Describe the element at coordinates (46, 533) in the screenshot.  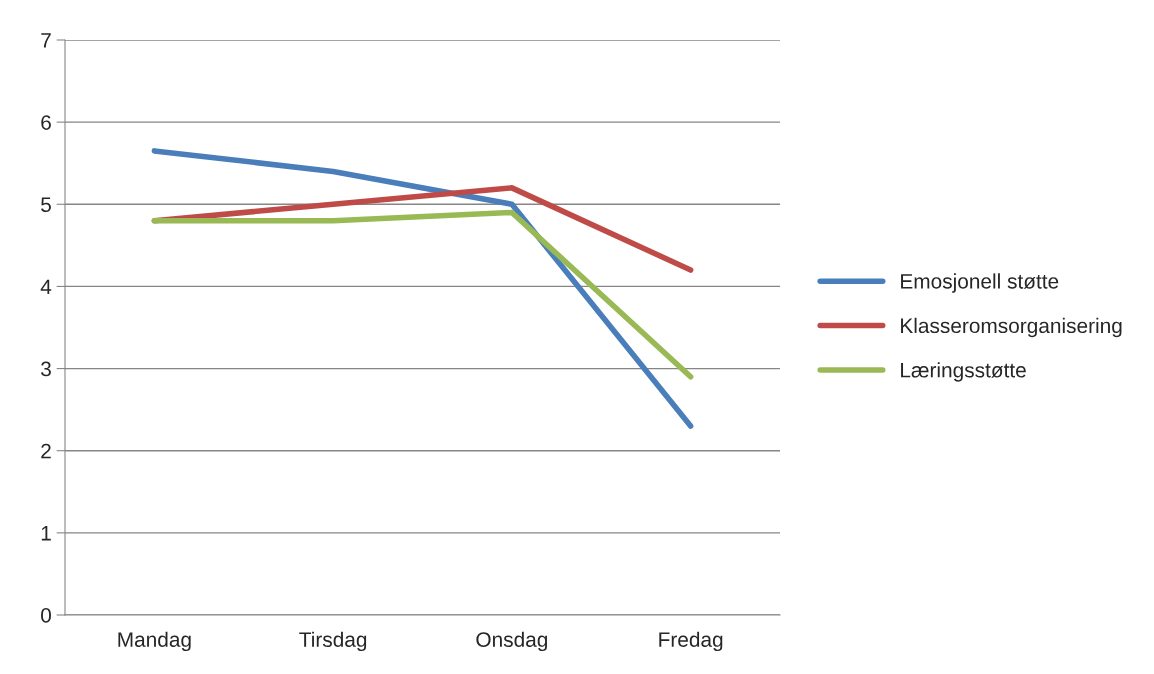
I see `y-tick-label: 1` at that location.